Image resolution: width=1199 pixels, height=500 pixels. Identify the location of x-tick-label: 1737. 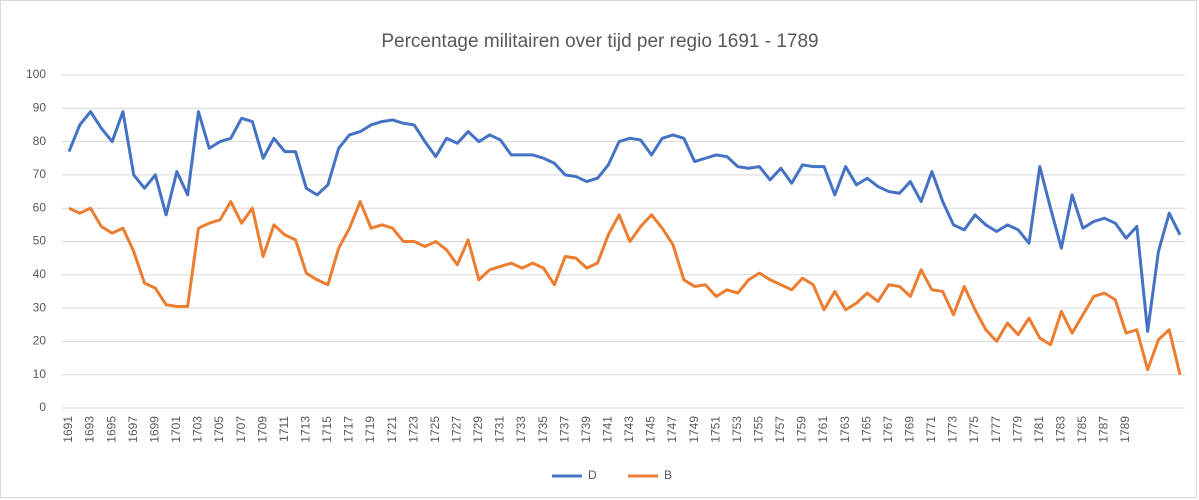
(564, 429).